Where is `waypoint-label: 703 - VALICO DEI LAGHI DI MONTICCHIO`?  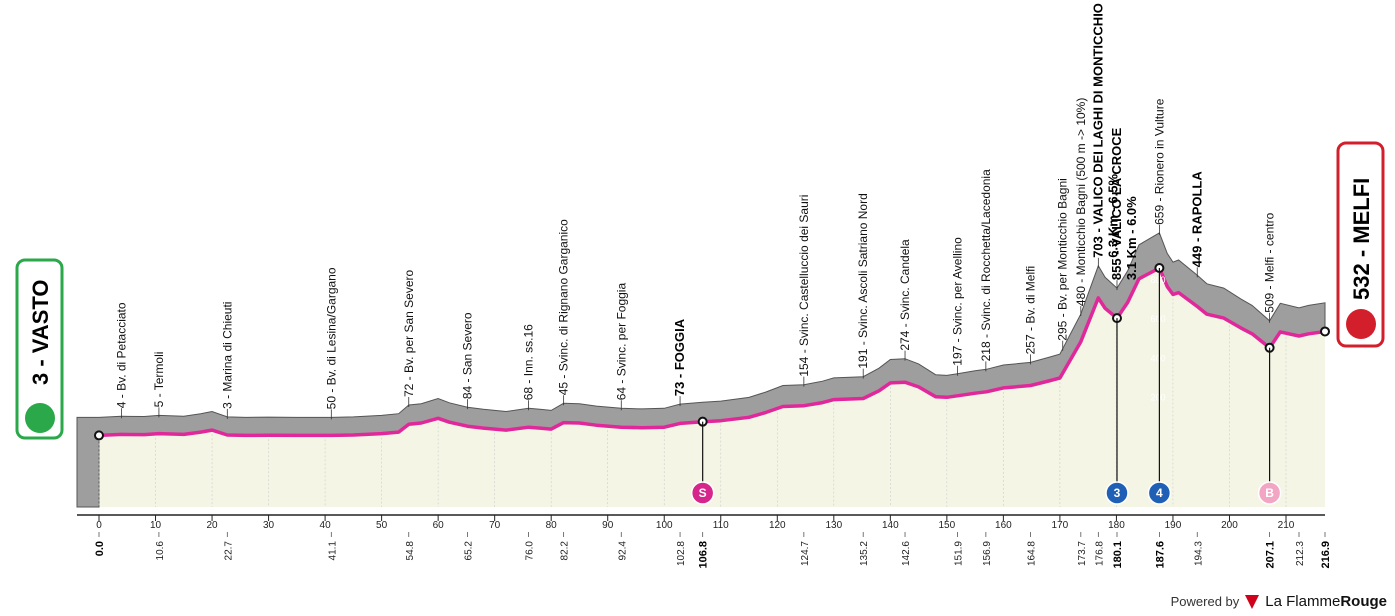
waypoint-label: 703 - VALICO DEI LAGHI DI MONTICCHIO is located at coordinates (1097, 130).